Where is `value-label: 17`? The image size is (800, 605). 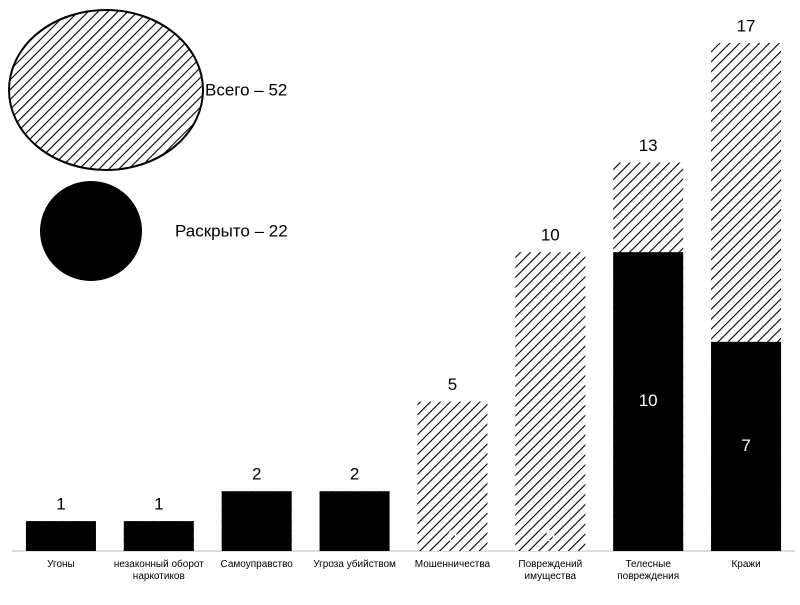 value-label: 17 is located at coordinates (746, 25).